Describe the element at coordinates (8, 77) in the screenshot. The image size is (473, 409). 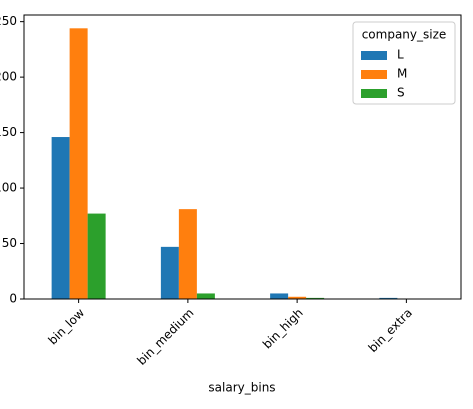
I see `y-tick-label: 200` at that location.